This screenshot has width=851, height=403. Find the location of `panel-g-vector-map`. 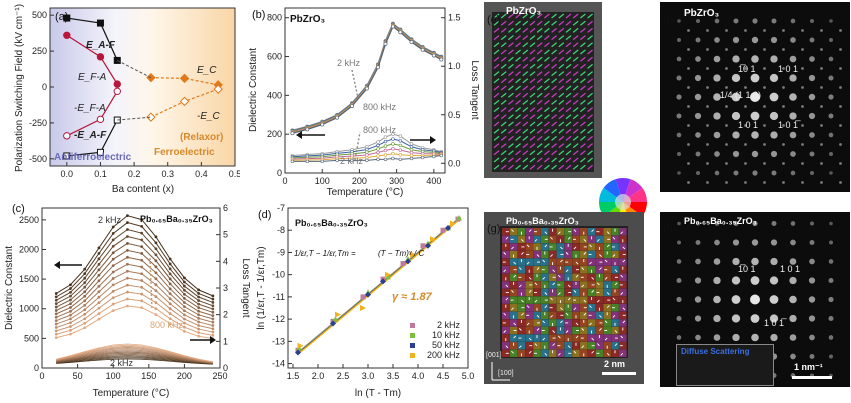

panel-g-vector-map is located at coordinates (559, 303).